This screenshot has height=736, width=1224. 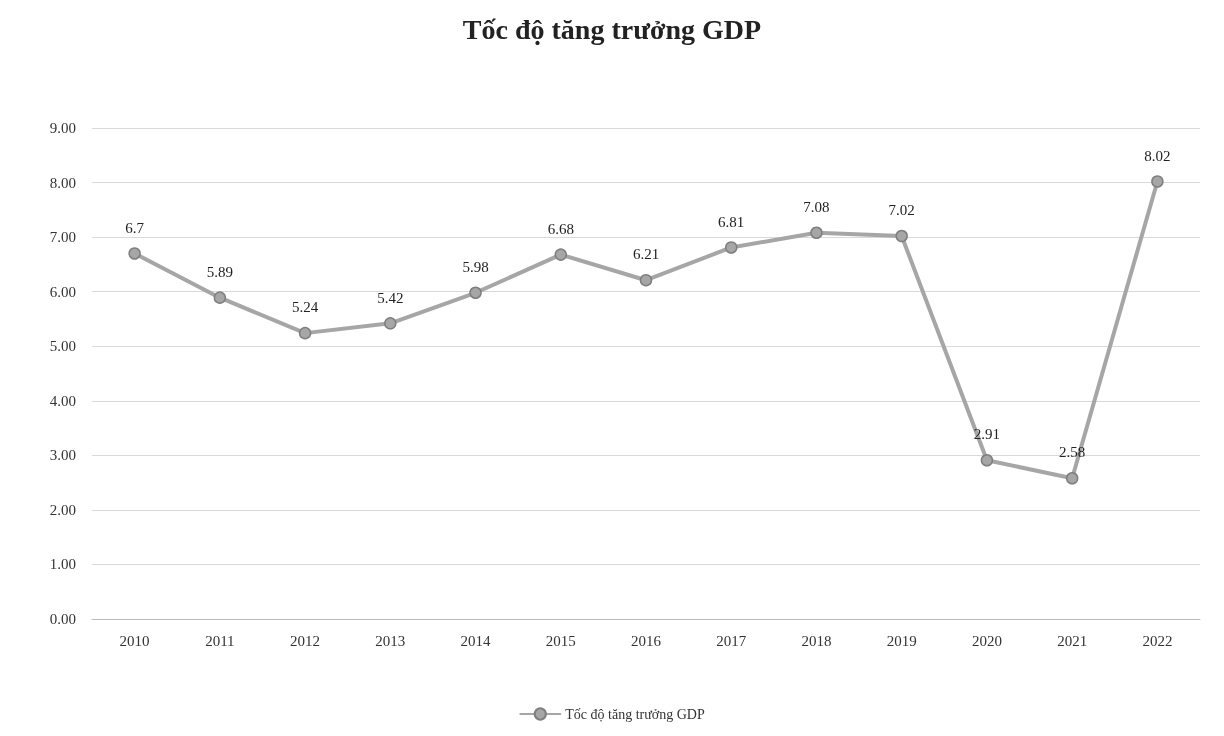 I want to click on data-label: 7.08, so click(x=816, y=207).